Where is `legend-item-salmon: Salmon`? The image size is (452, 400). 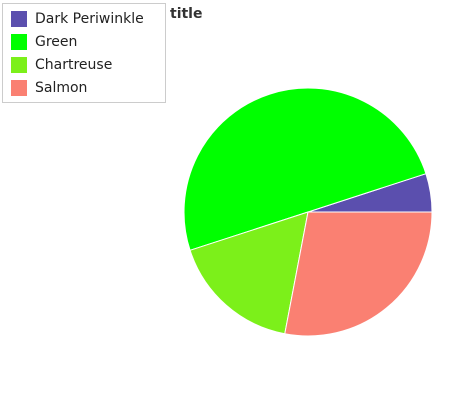 legend-item-salmon: Salmon is located at coordinates (49, 88).